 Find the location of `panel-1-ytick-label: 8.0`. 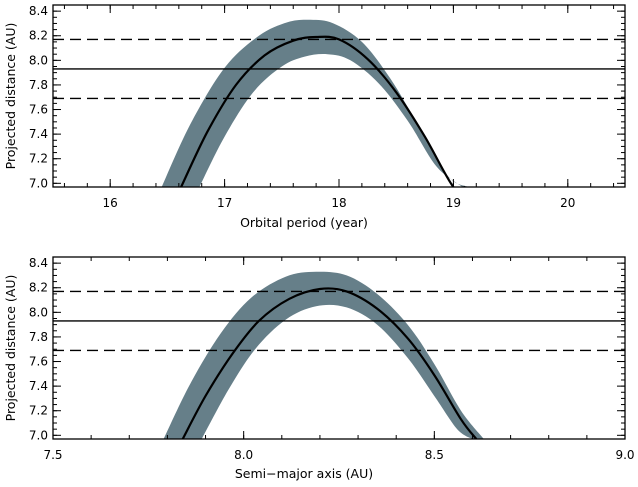

panel-1-ytick-label: 8.0 is located at coordinates (38, 60).